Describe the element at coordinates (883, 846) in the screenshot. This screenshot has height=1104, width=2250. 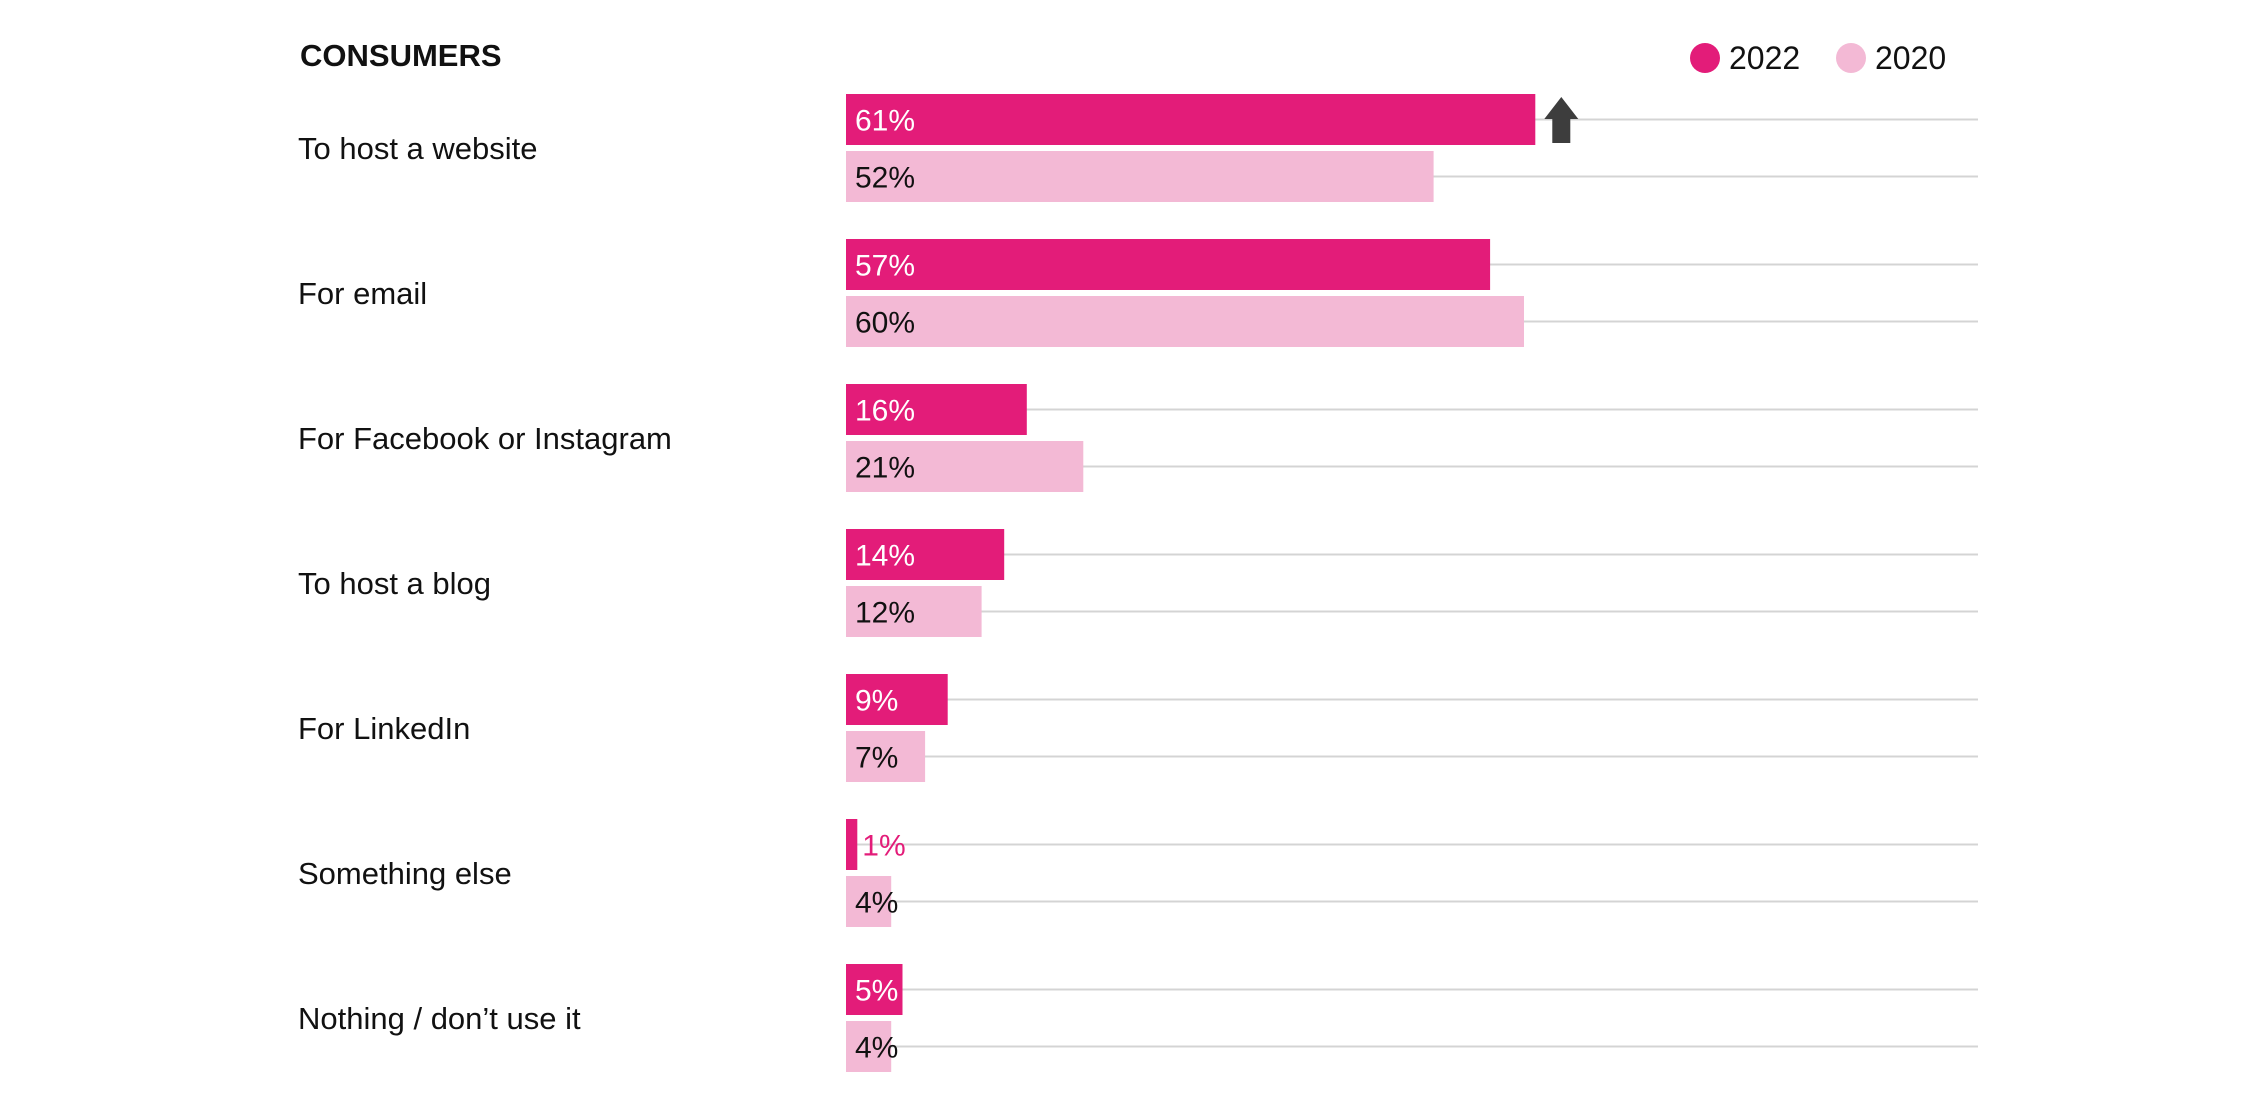
I see `value-label-2022-something-else: 1%` at that location.